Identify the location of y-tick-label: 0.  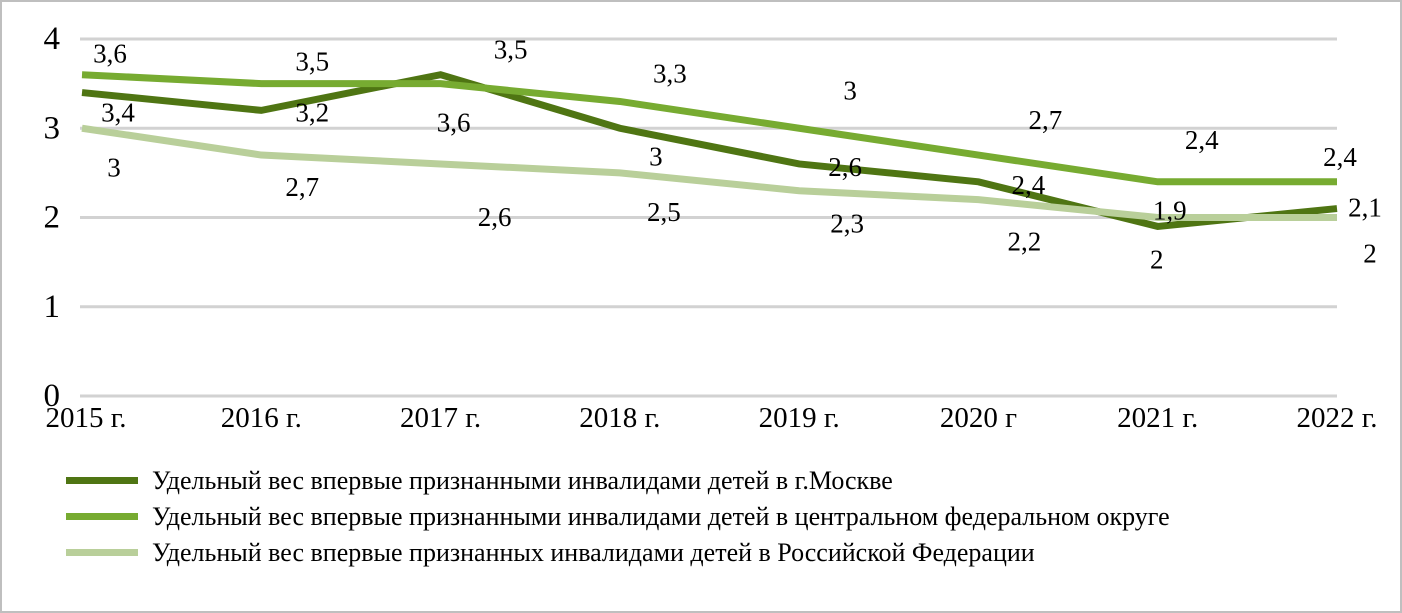
(52, 396).